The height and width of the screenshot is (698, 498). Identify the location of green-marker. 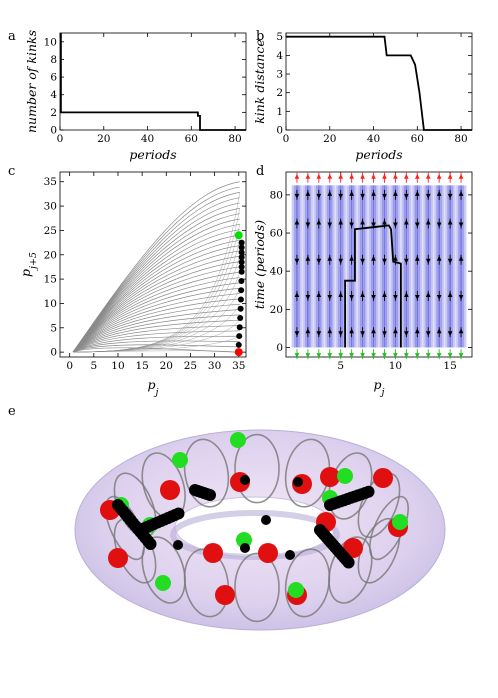
(180, 460).